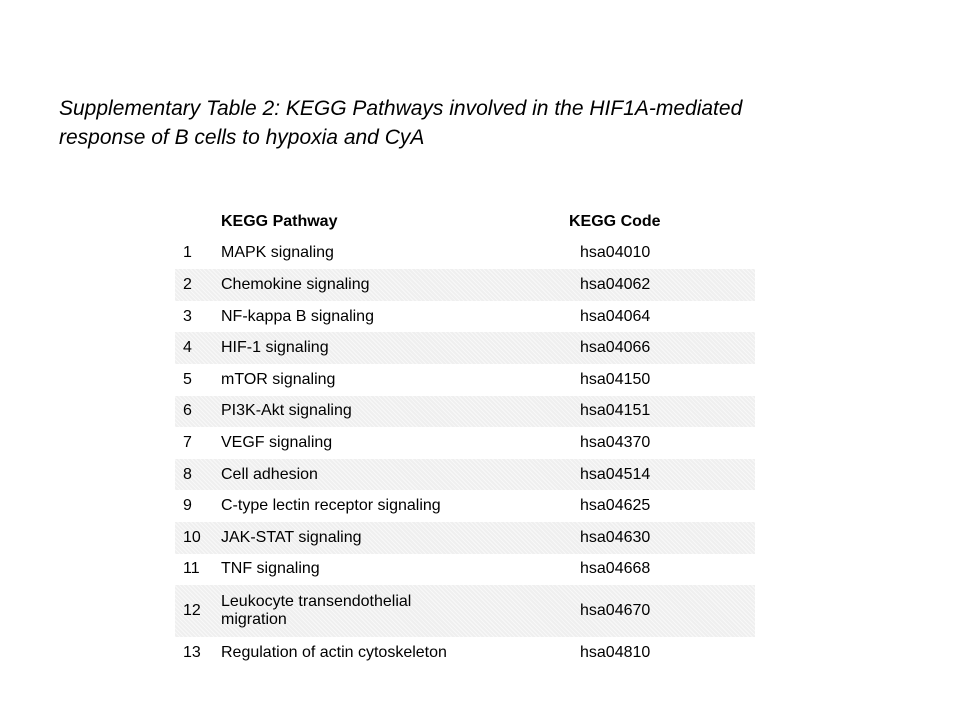  What do you see at coordinates (269, 474) in the screenshot?
I see `row-pathway: Cell adhesion` at bounding box center [269, 474].